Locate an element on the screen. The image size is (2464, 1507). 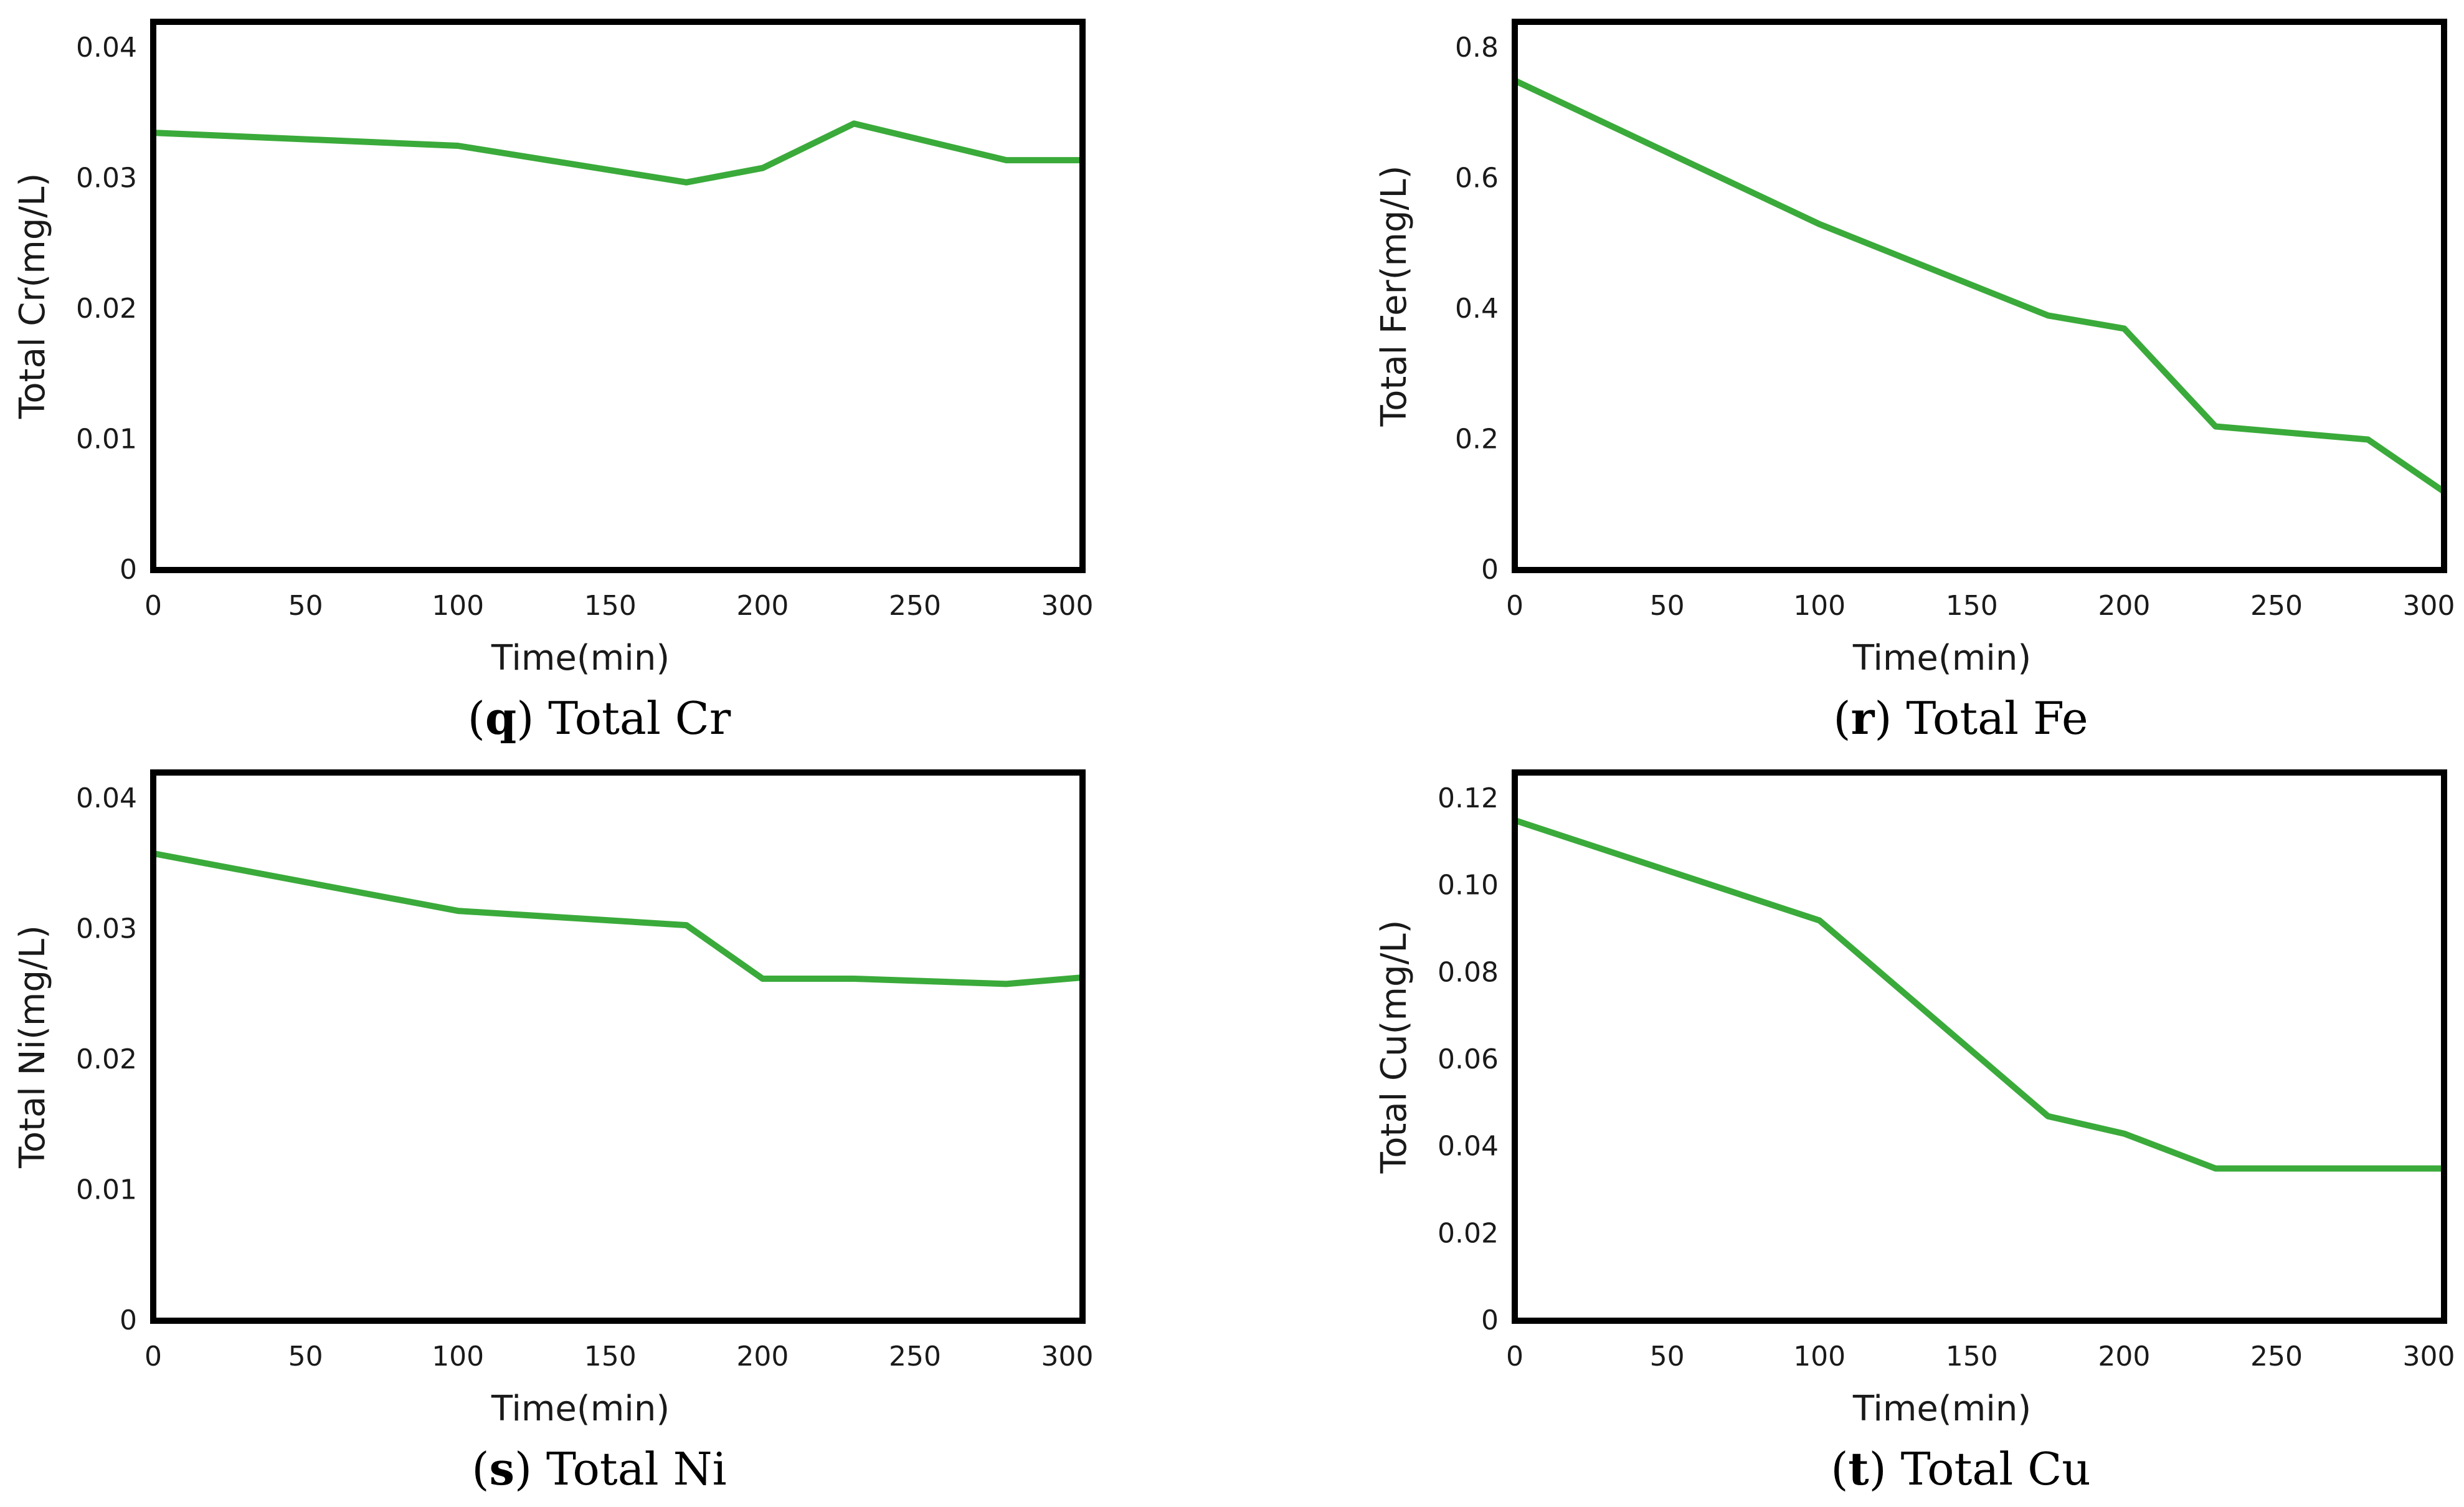
y-axis-label: Total Cu(mg/L) is located at coordinates (1394, 1047).